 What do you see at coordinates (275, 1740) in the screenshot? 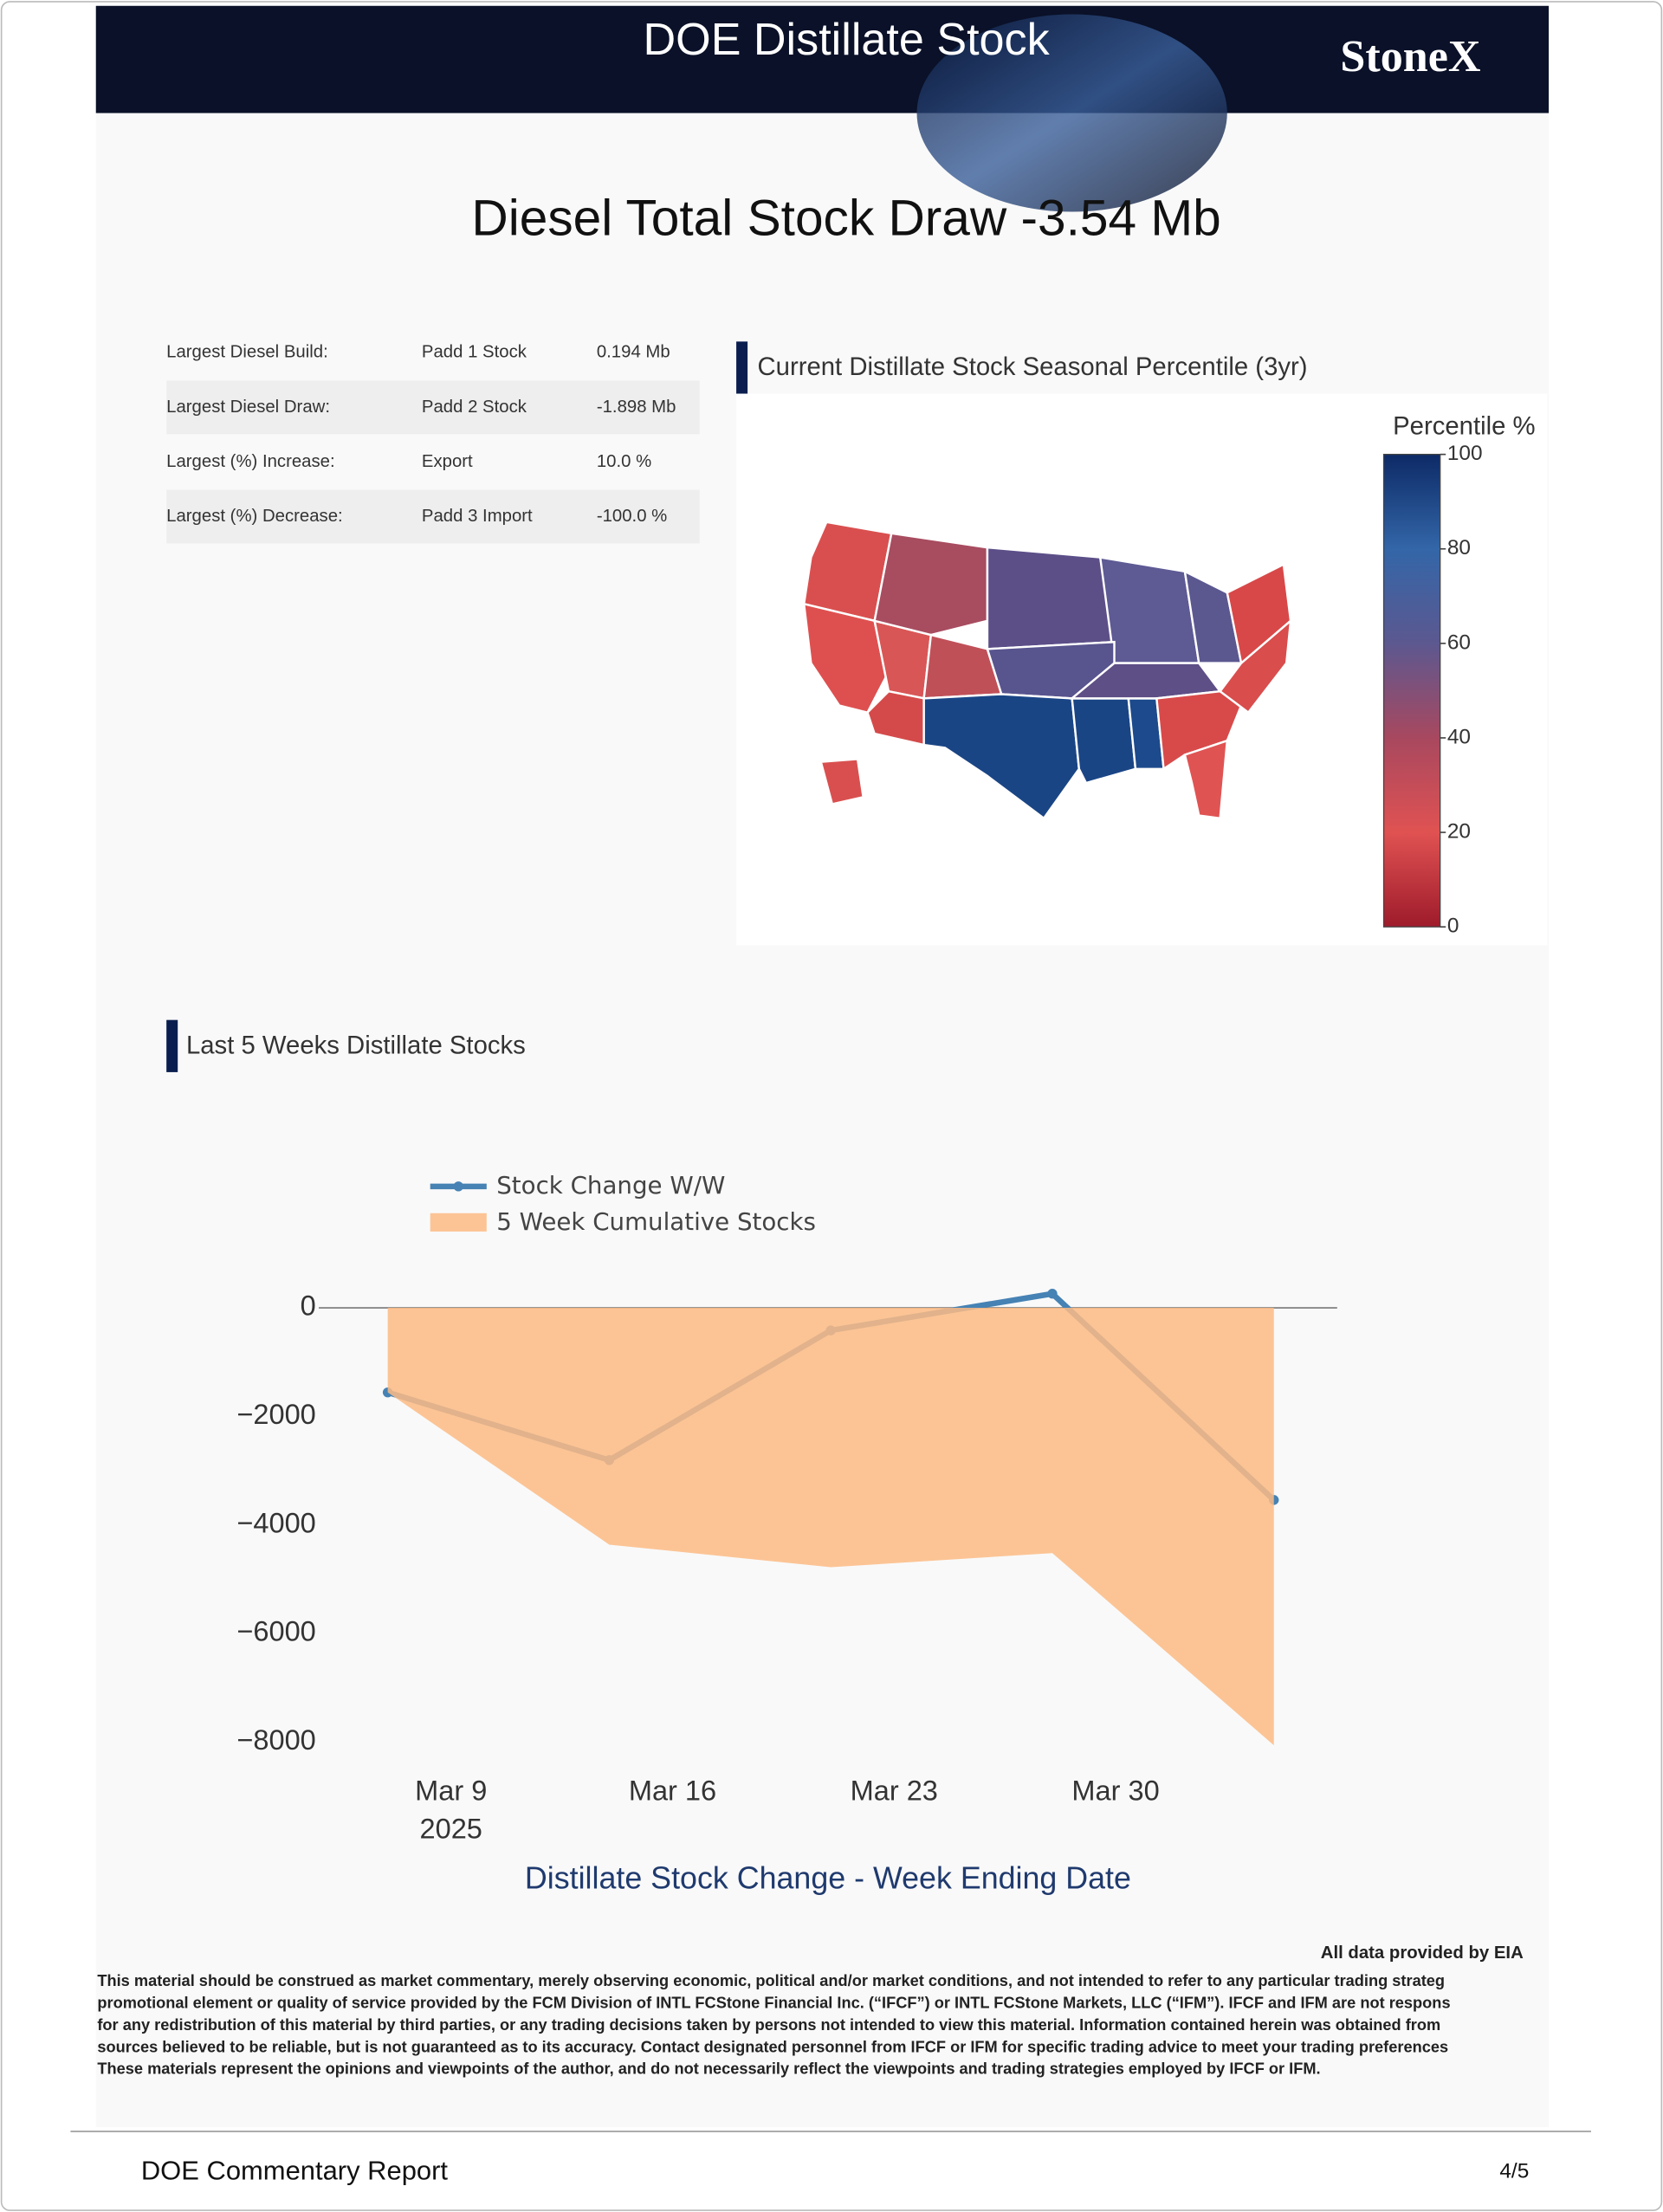
I see `y-tick-label: −8000` at bounding box center [275, 1740].